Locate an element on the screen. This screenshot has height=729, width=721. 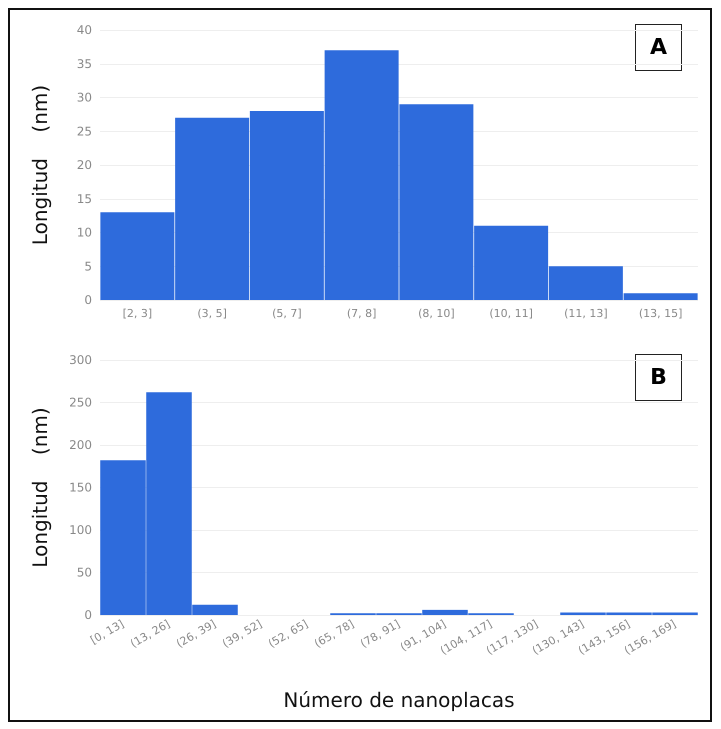
y-tick-label: 25 is located at coordinates (84, 131).